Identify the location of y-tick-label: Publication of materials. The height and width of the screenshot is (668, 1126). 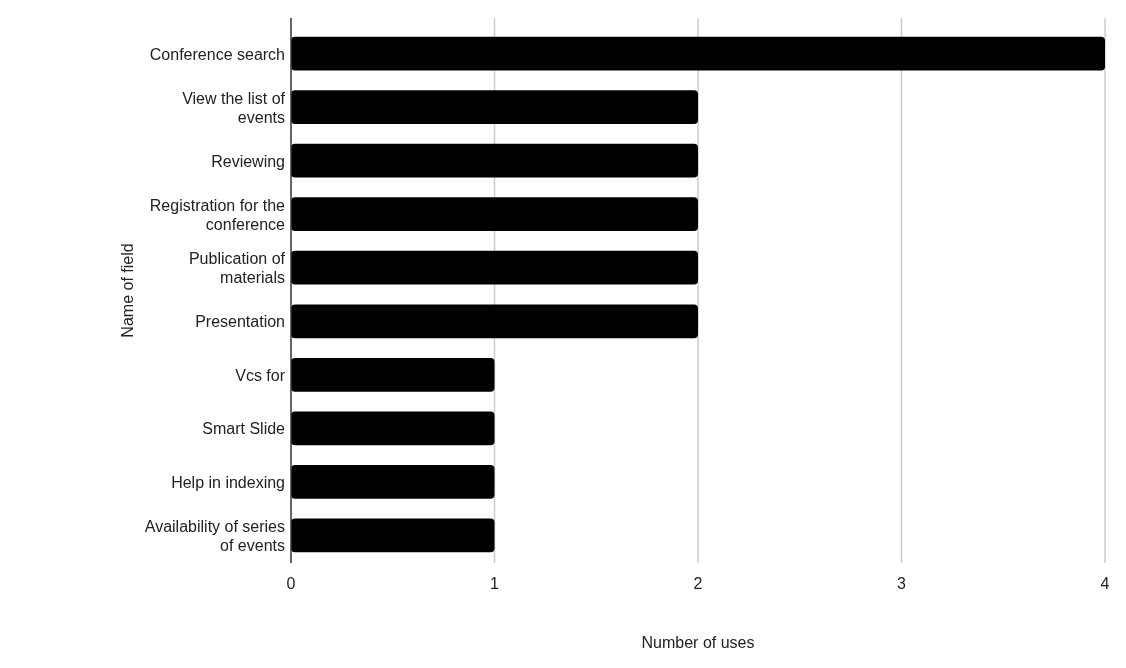
(237, 268).